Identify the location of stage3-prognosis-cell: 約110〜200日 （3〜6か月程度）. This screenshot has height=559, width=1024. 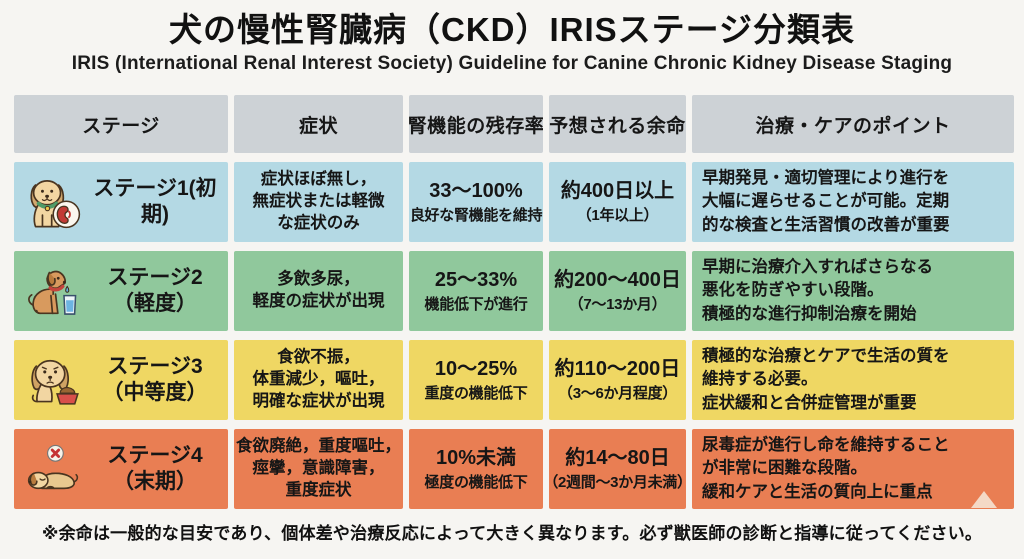
(617, 380).